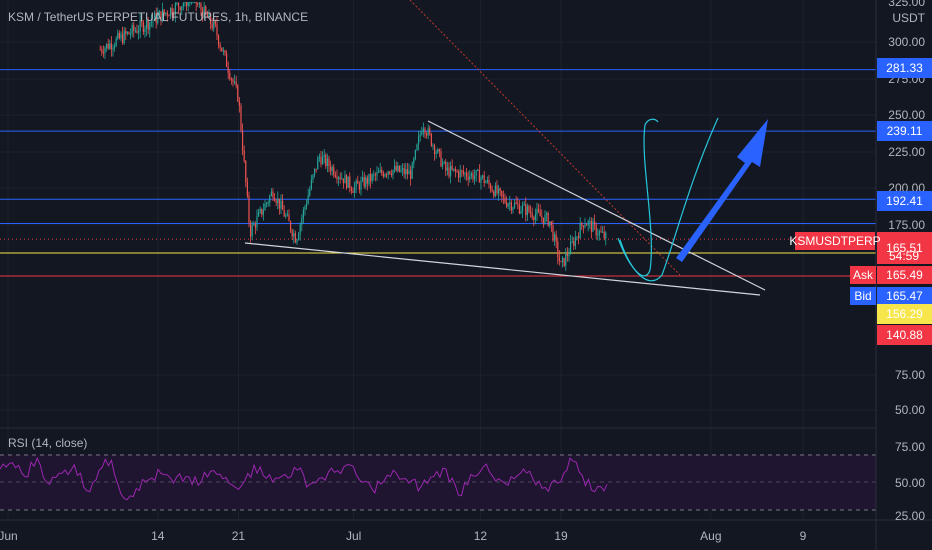 Image resolution: width=932 pixels, height=550 pixels. I want to click on rsi-line, so click(304, 478).